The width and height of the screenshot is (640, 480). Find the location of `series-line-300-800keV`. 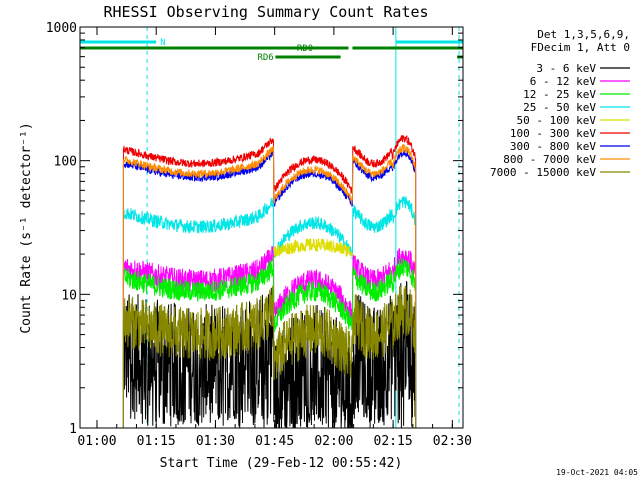

series-line-300-800keV is located at coordinates (269, 177).